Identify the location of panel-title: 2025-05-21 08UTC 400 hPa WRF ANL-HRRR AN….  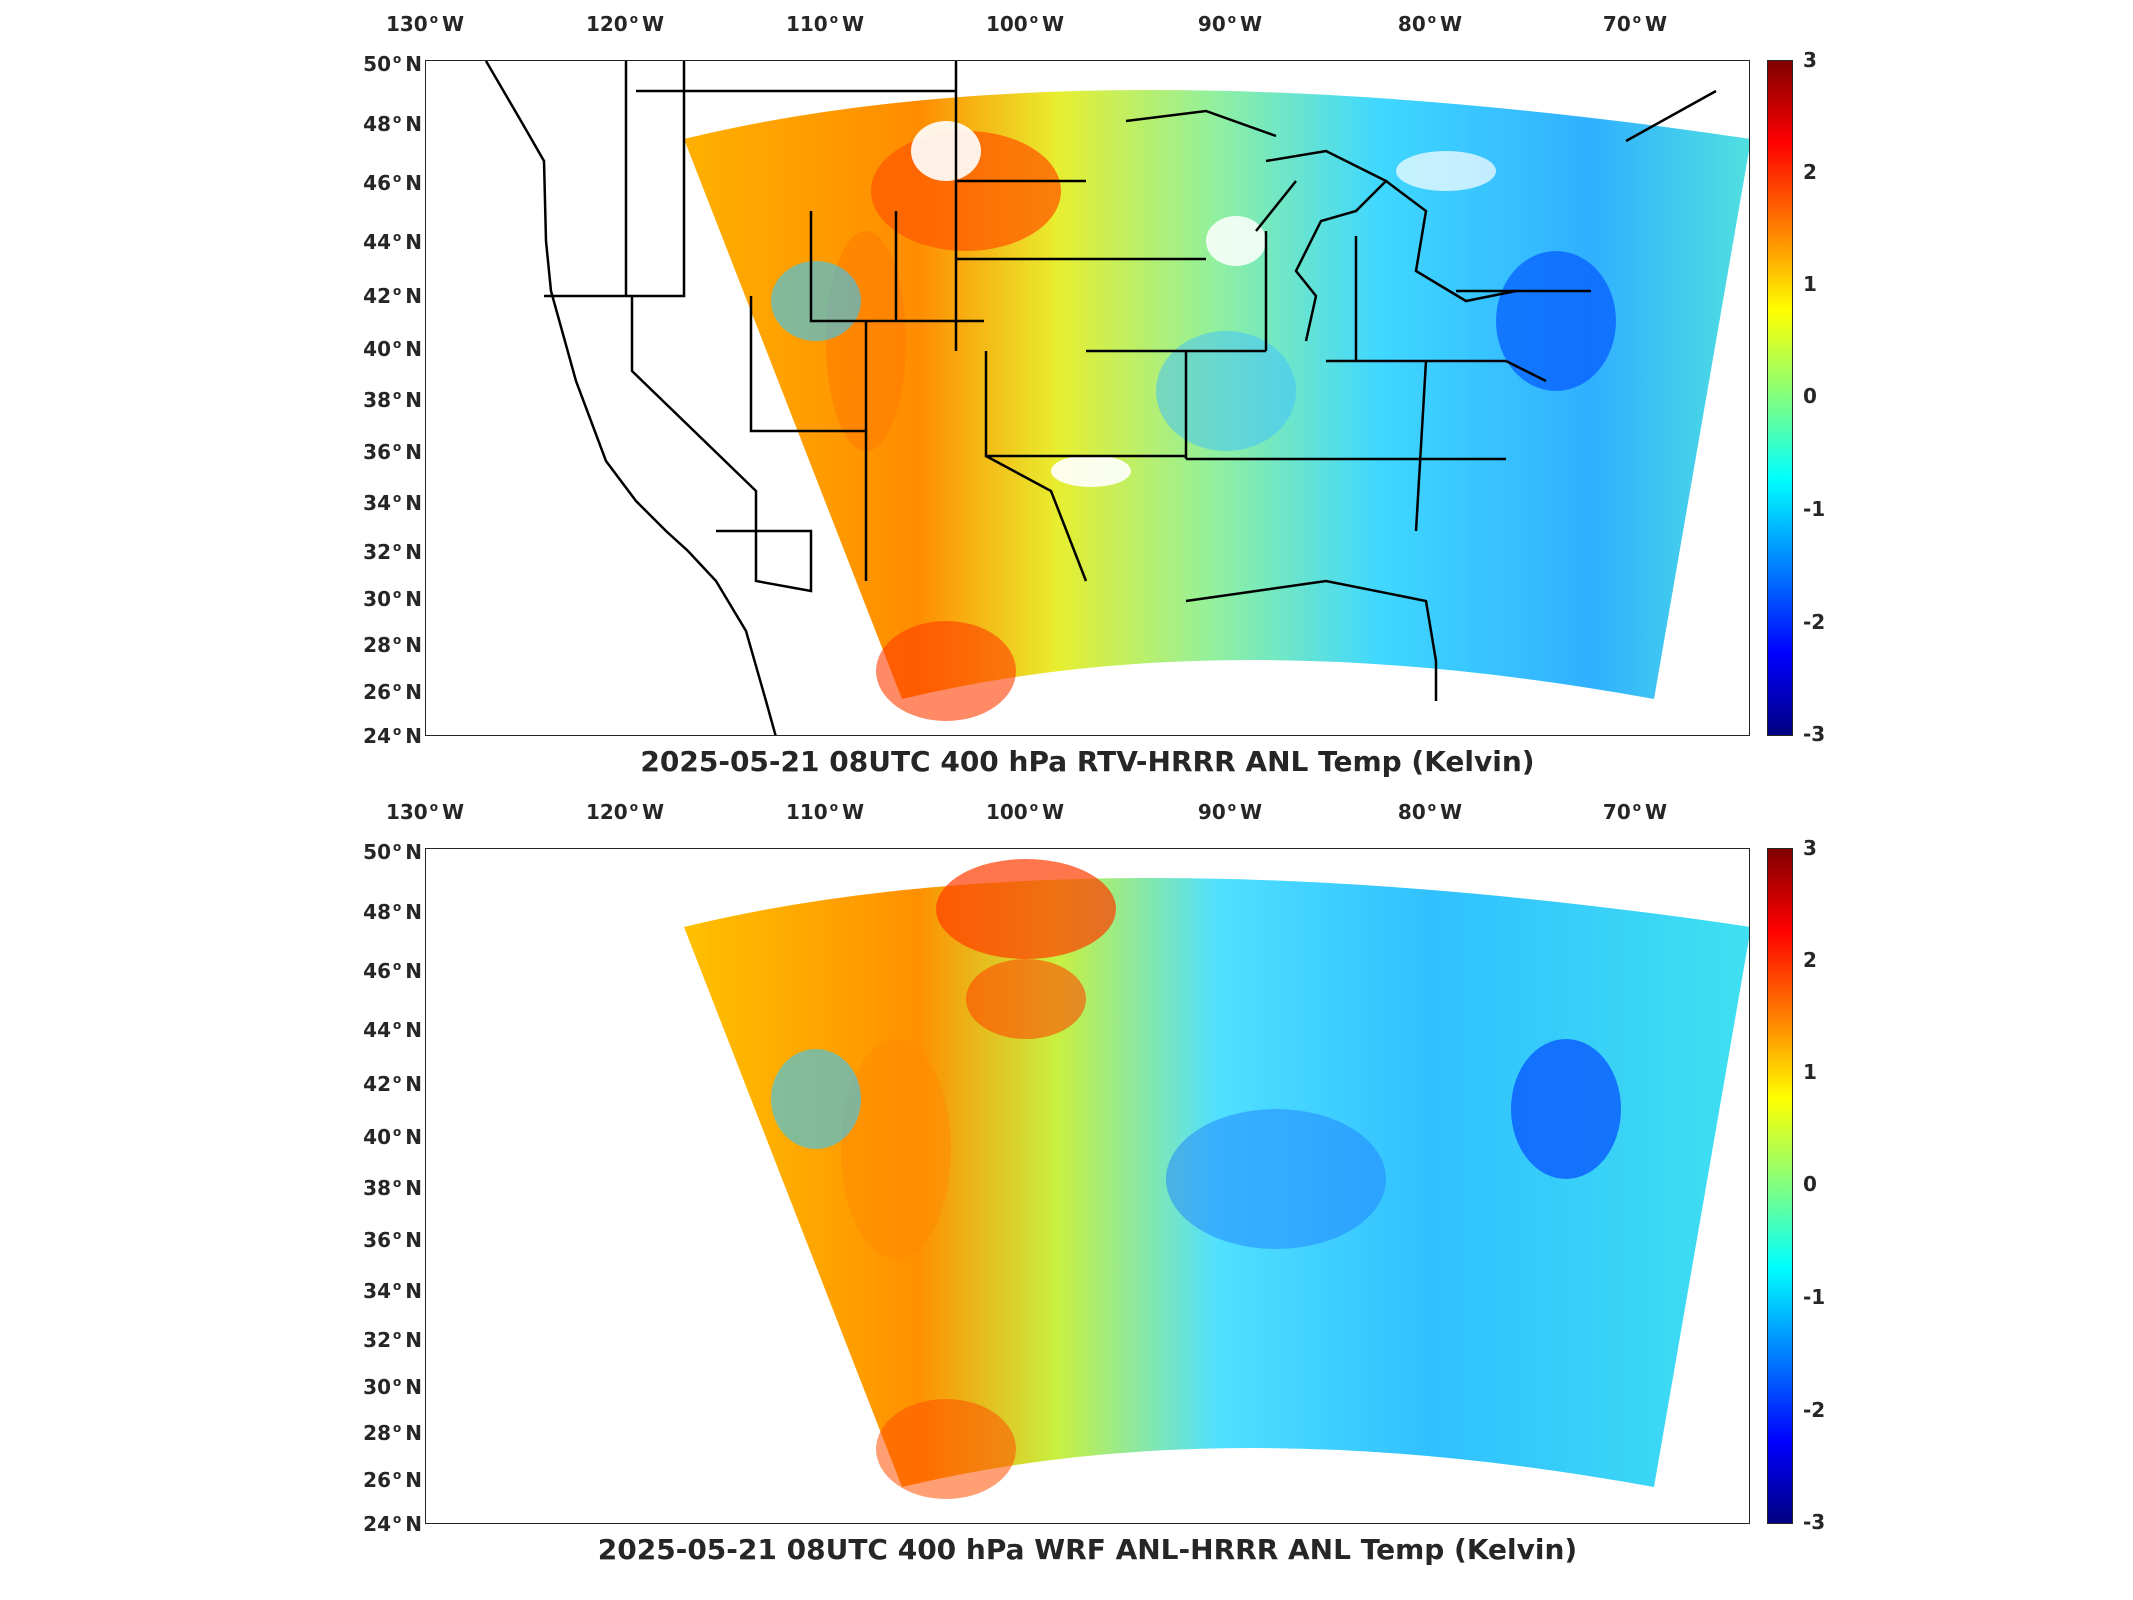
(1087, 1549).